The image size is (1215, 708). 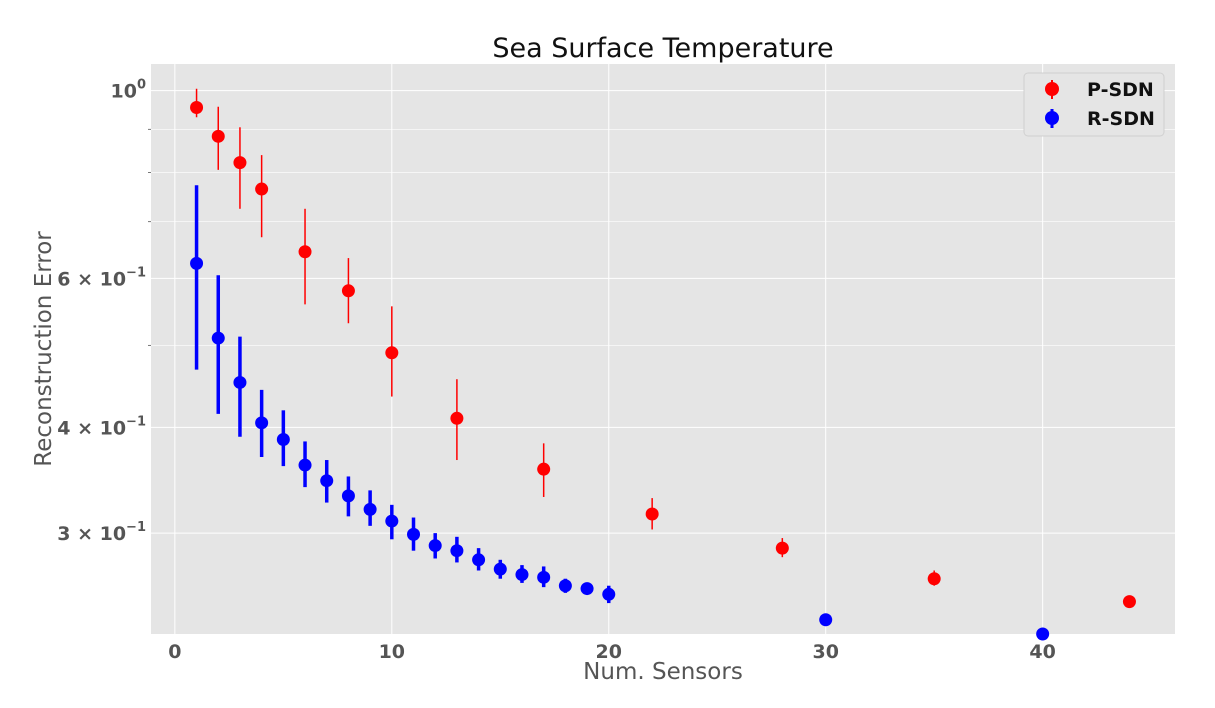 I want to click on legend-marker-p-sdn, so click(x=1052, y=89).